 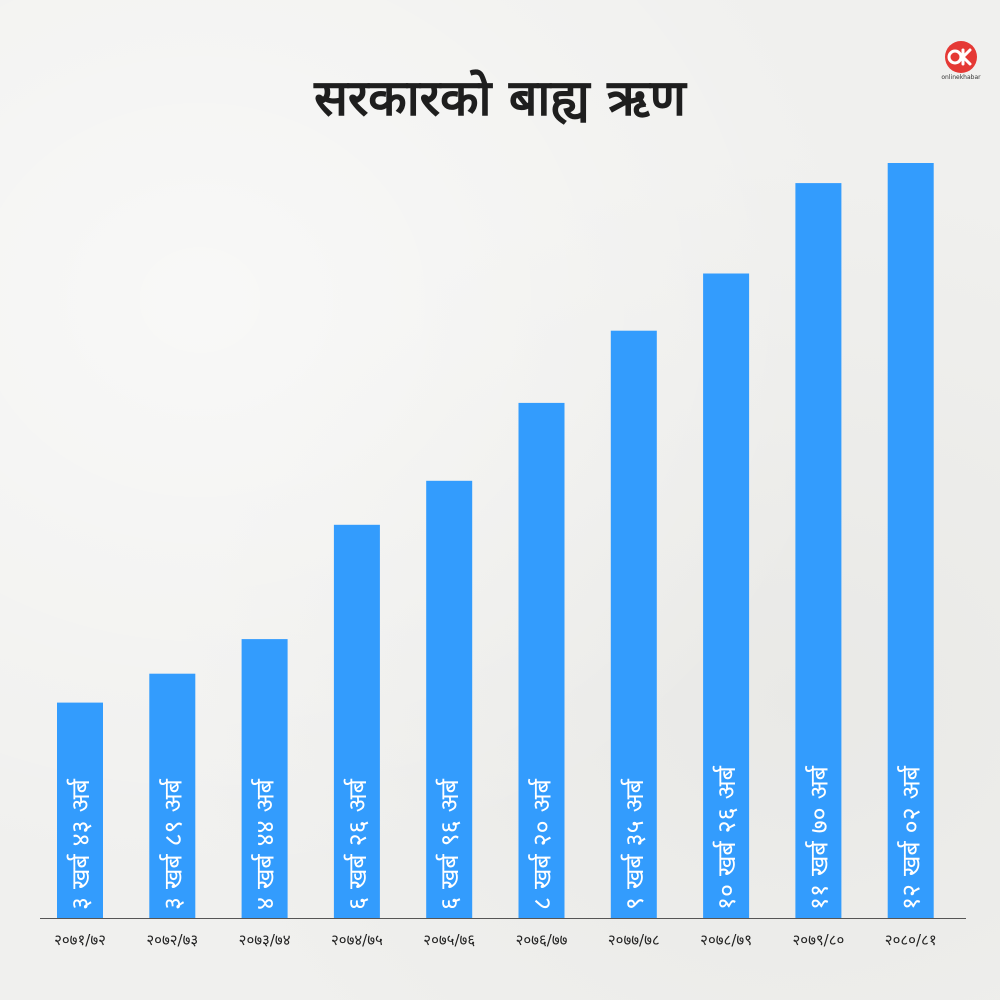 What do you see at coordinates (634, 844) in the screenshot?
I see `bar-value-label-7: ९ खर्ब ३५ अर्ब` at bounding box center [634, 844].